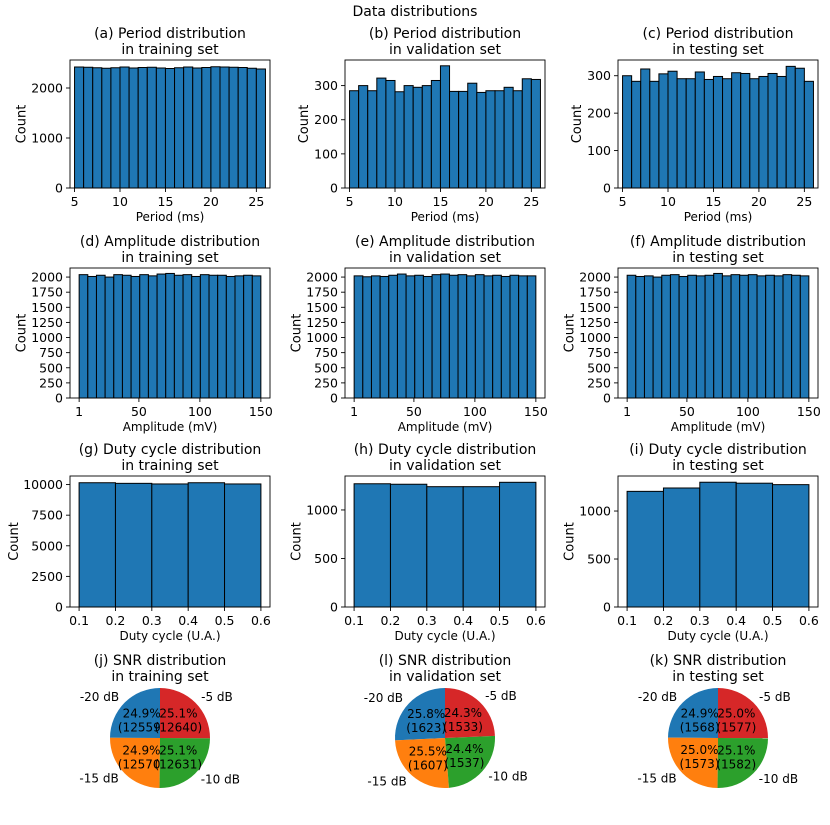 This screenshot has width=830, height=825. I want to click on subplot-title: (l) SNR distribution, so click(445, 661).